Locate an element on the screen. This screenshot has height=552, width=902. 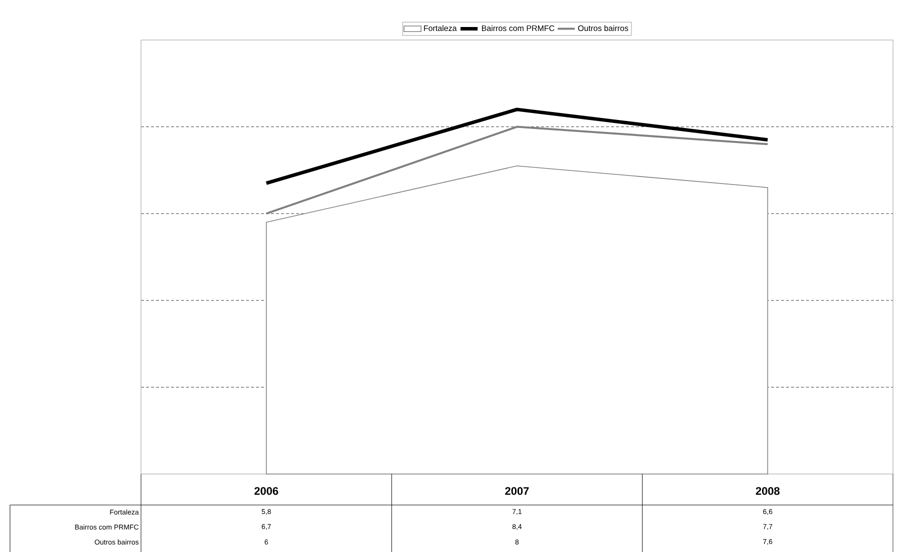
x-tick-label: 2007 is located at coordinates (517, 491).